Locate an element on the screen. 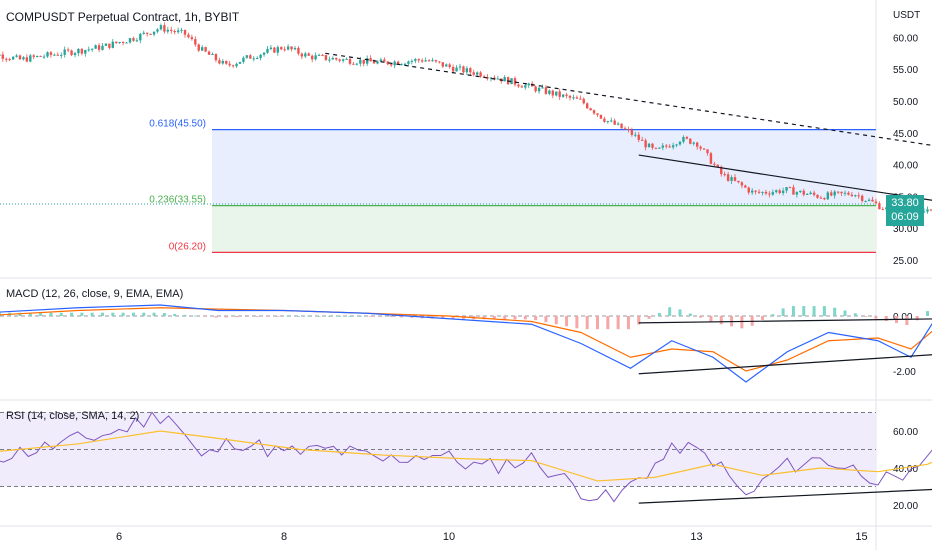  price-tick-label-5: 50.00 is located at coordinates (905, 102).